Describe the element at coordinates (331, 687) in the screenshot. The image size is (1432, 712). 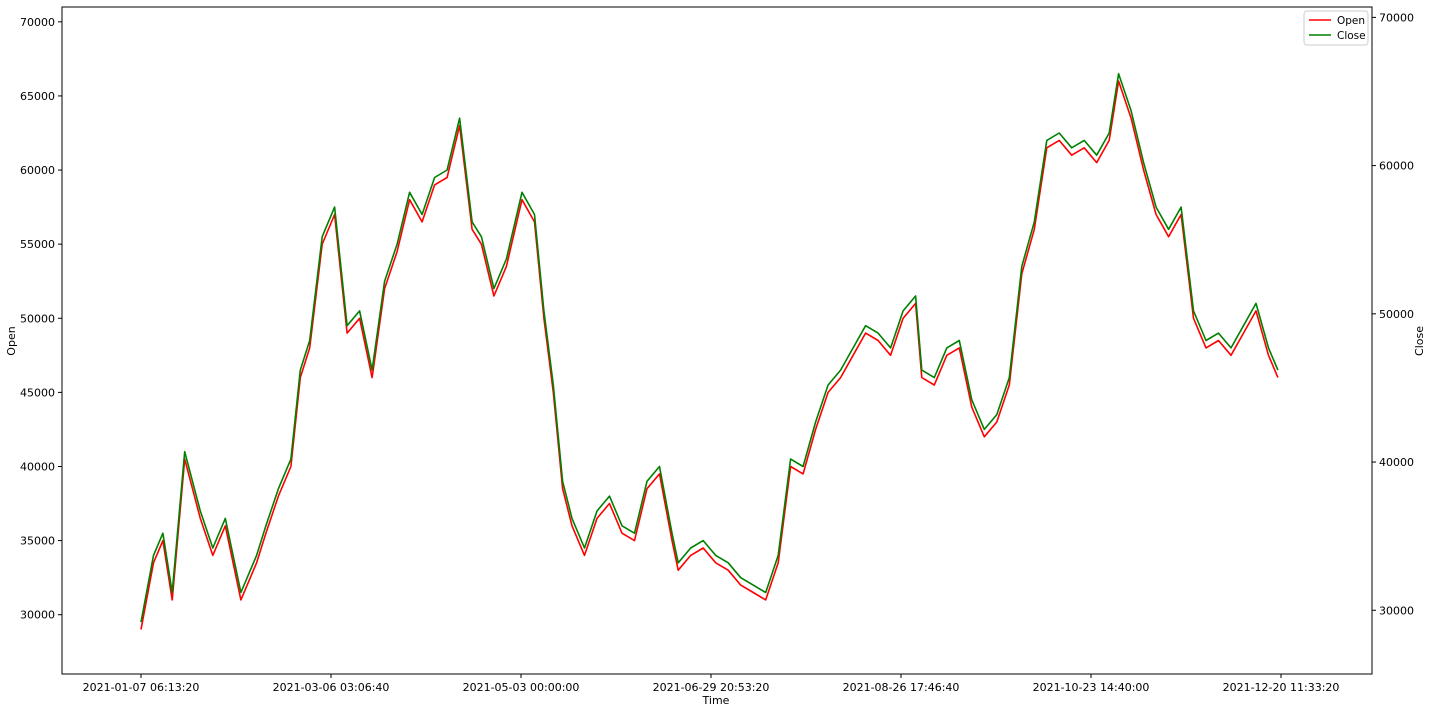
I see `x-tick-label: 2021-03-06 03:06:40` at that location.